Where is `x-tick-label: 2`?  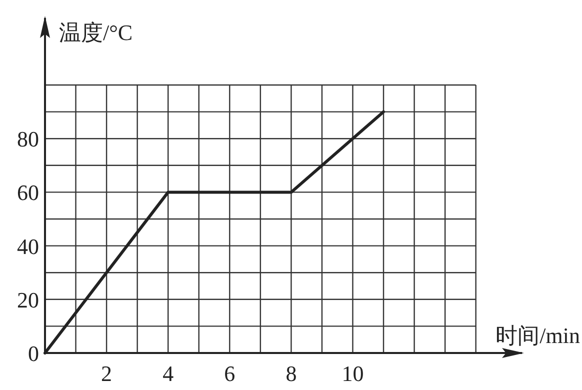
x-tick-label: 2 is located at coordinates (106, 373).